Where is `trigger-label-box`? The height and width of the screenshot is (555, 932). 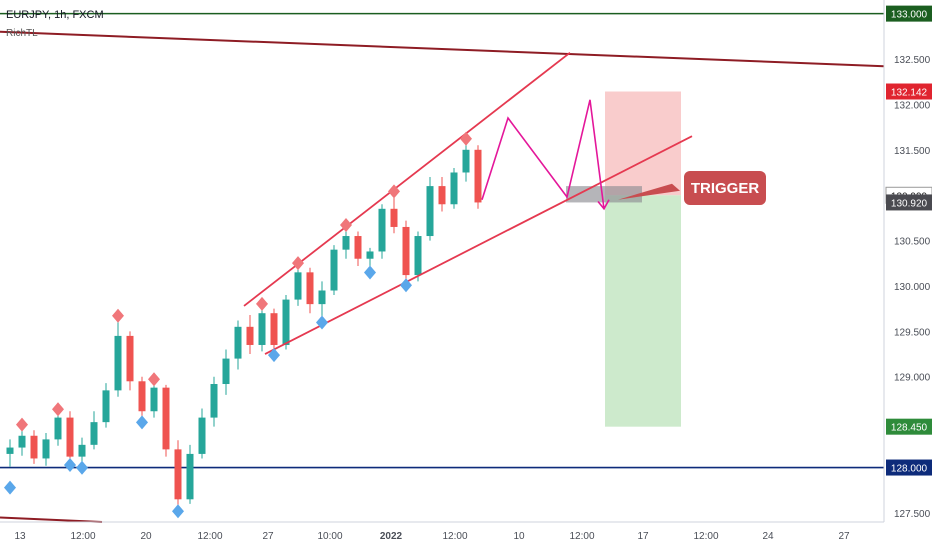 trigger-label-box is located at coordinates (725, 188).